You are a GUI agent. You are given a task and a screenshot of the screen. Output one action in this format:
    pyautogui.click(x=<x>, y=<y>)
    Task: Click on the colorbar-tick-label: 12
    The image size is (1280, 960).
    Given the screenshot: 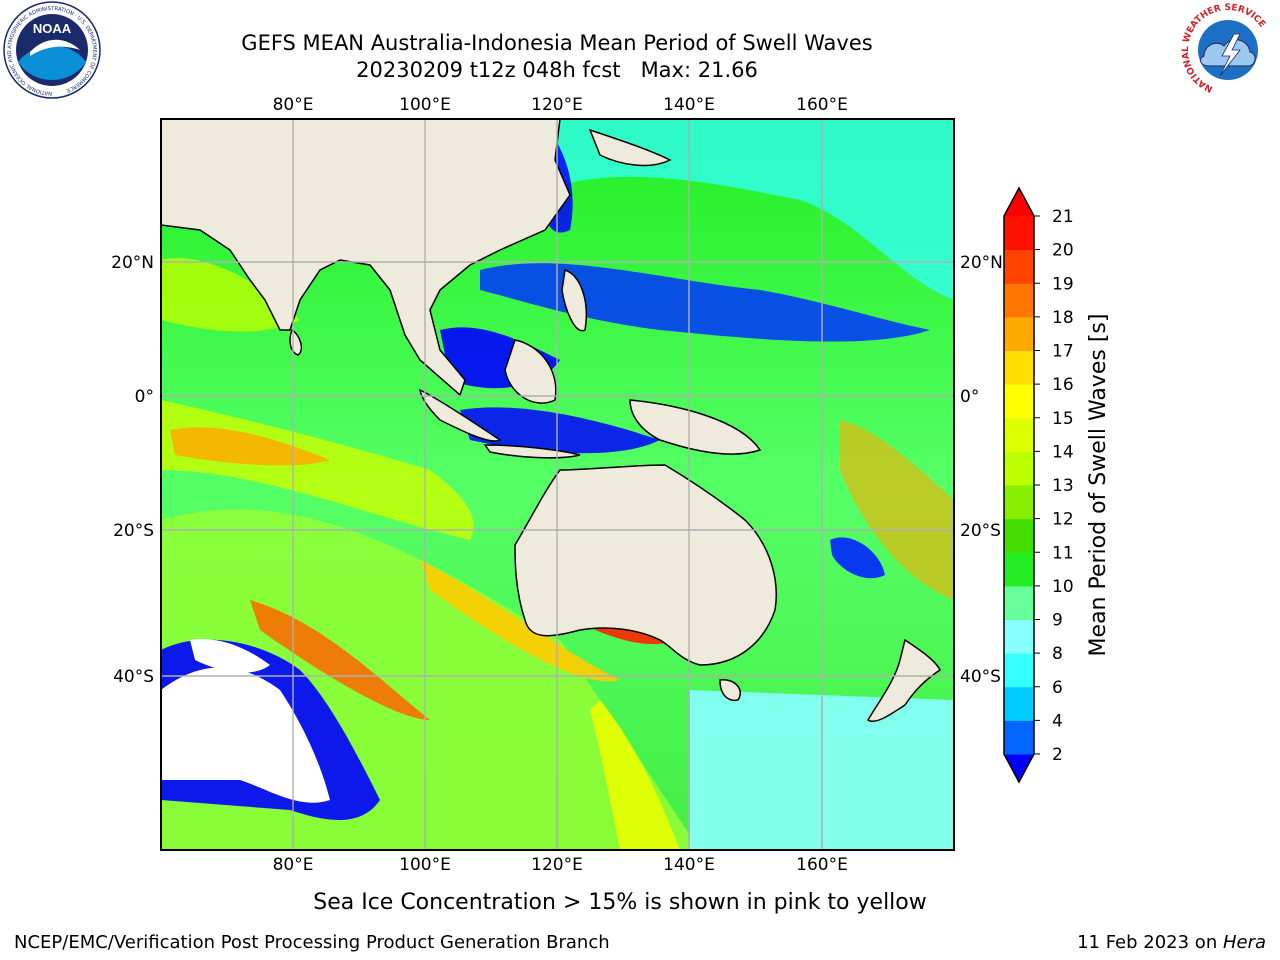 What is the action you would take?
    pyautogui.click(x=1063, y=520)
    